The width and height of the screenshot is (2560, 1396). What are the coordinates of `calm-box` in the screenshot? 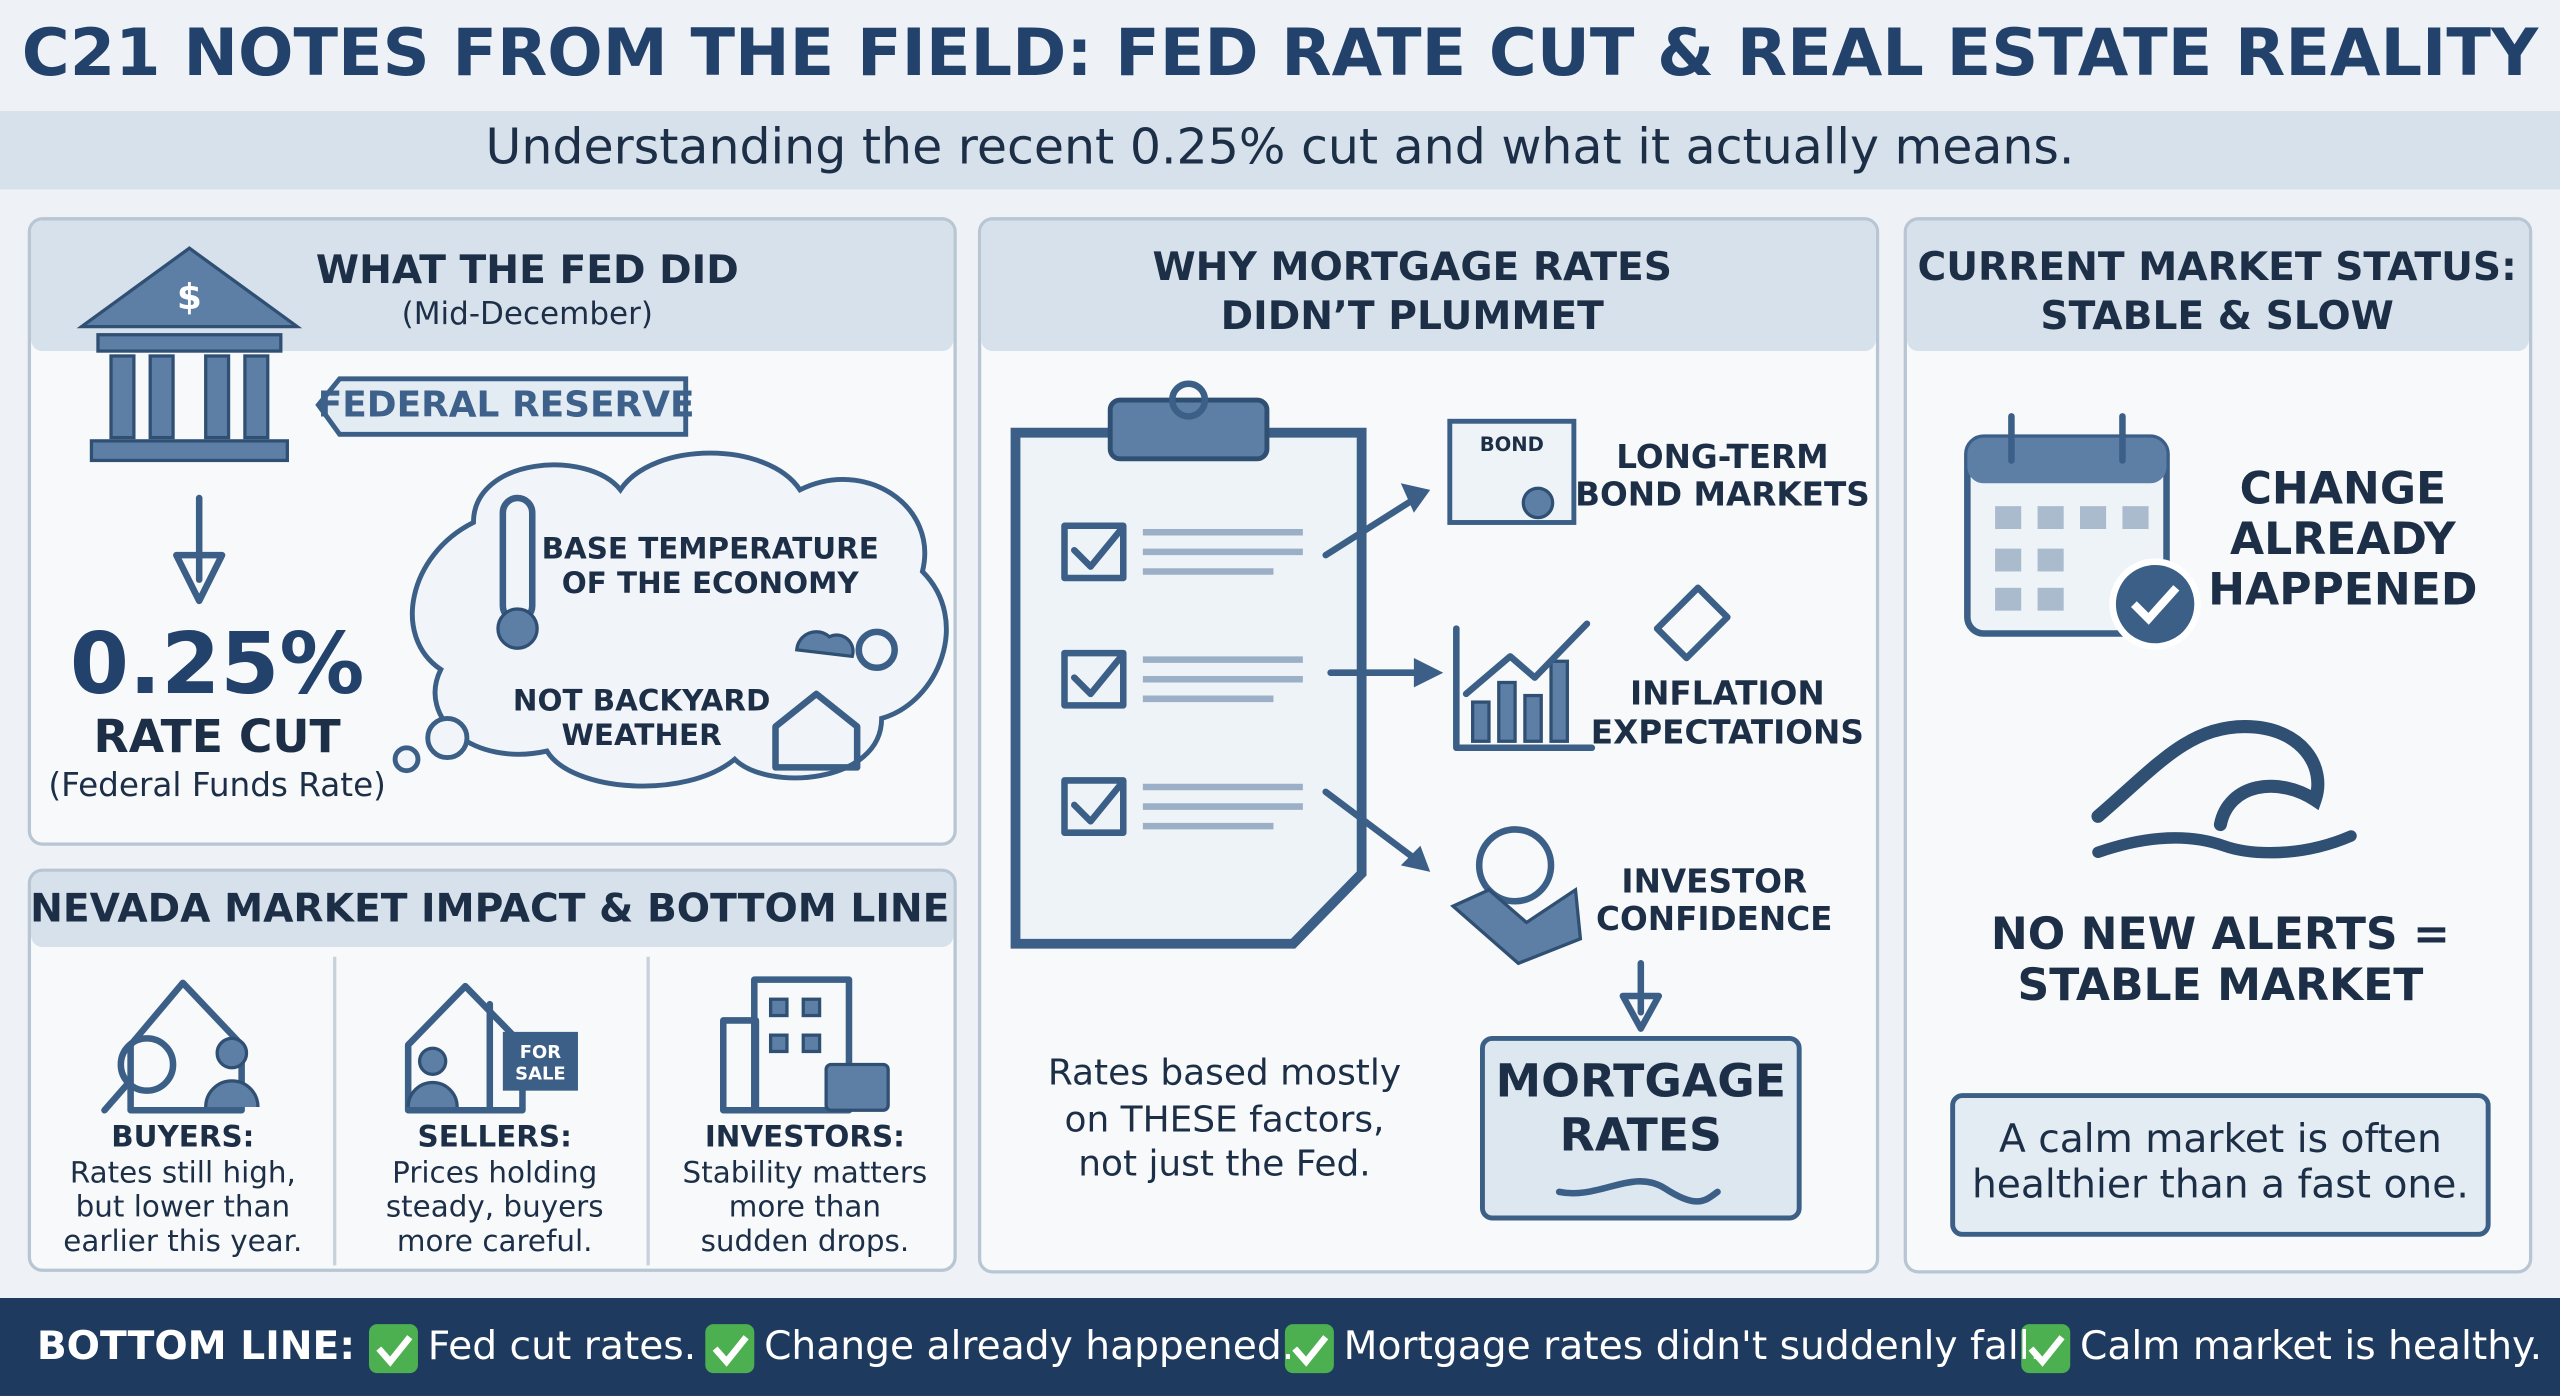 It's located at (2220, 1165).